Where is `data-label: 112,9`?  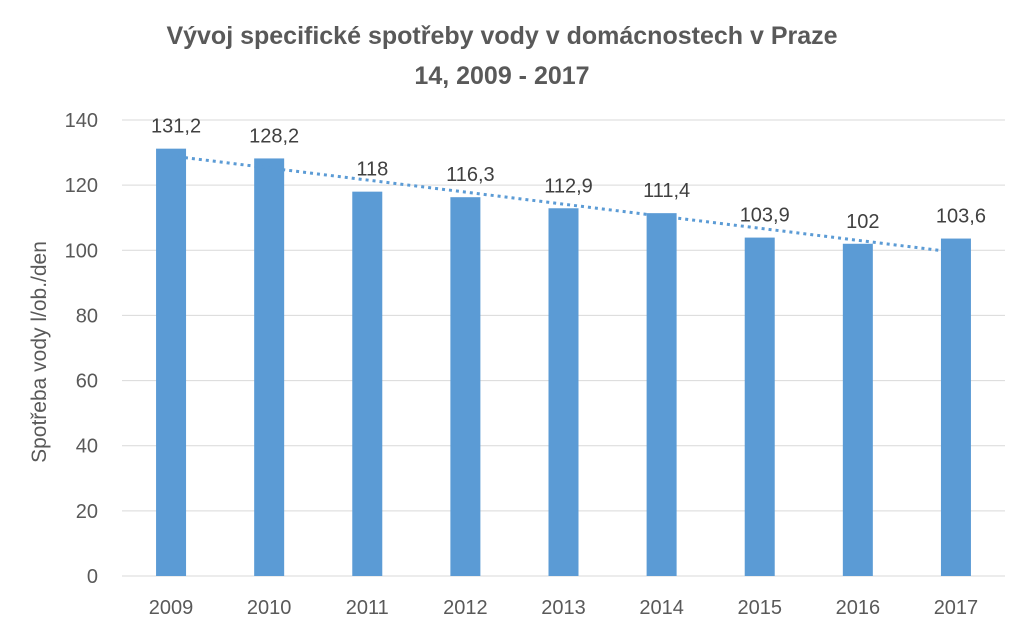 data-label: 112,9 is located at coordinates (568, 186).